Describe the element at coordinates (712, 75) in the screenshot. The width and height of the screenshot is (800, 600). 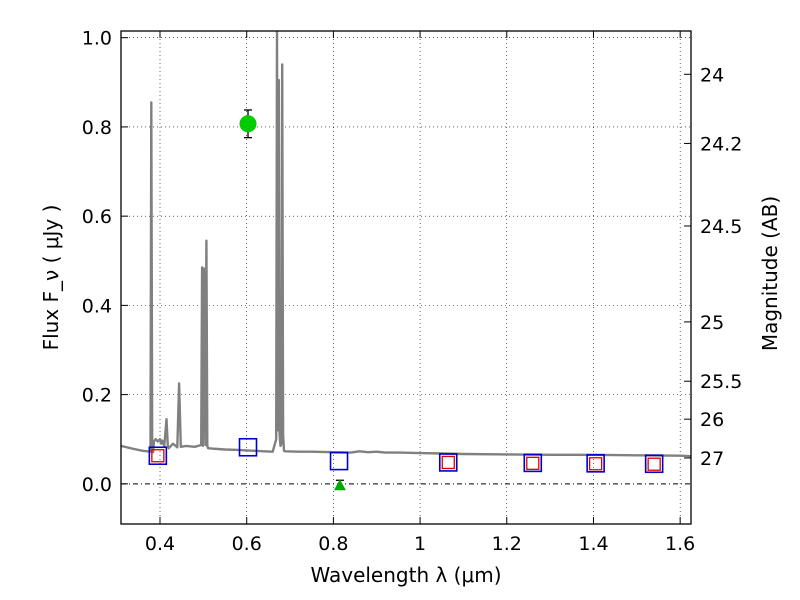
I see `magnitude-tick-label: 24` at that location.